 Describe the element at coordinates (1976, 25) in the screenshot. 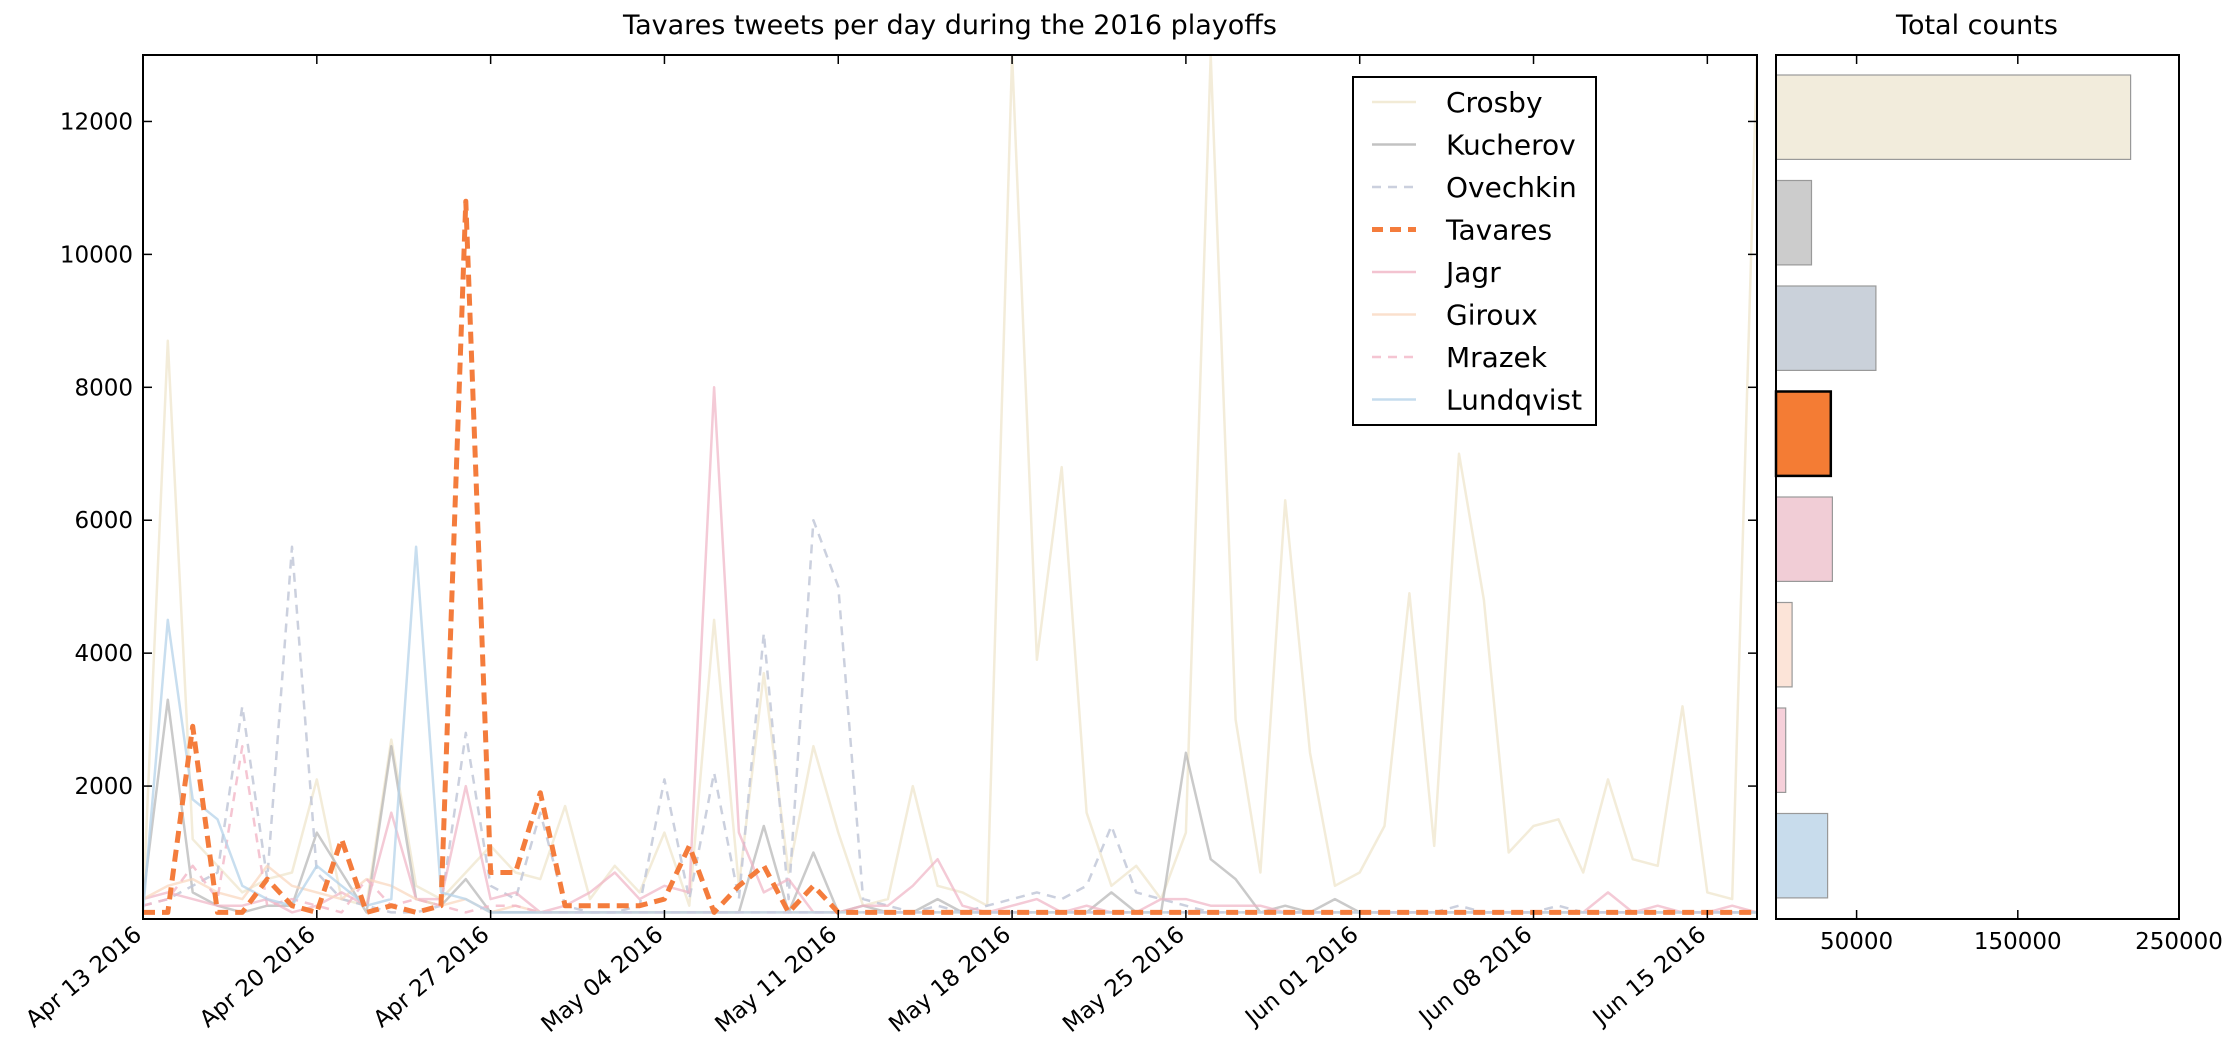

I see `bar-chart-title: Total counts` at that location.